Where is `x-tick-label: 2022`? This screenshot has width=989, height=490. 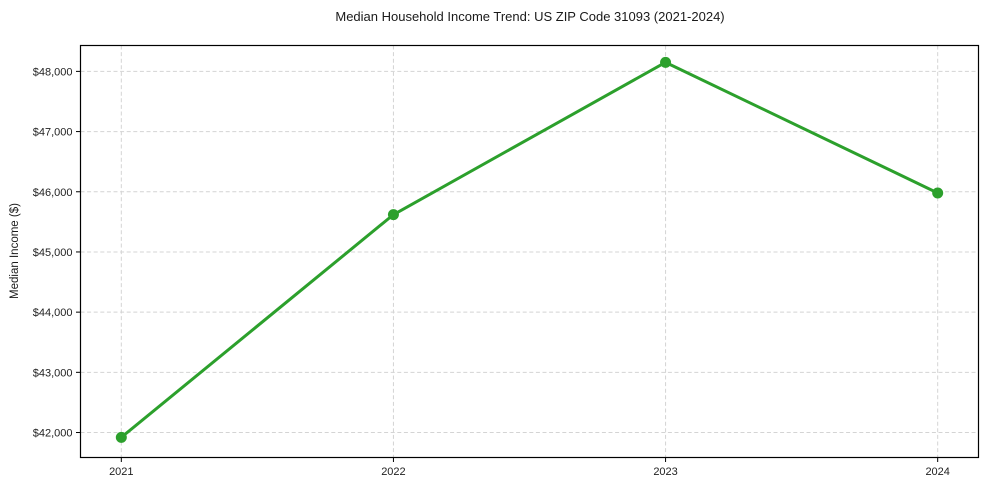 x-tick-label: 2022 is located at coordinates (393, 472).